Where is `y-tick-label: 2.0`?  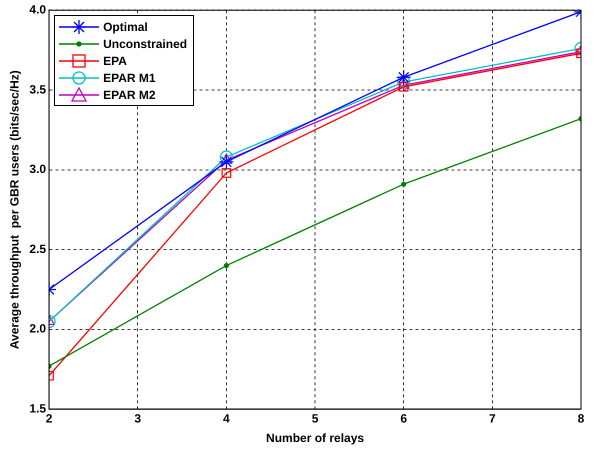 y-tick-label: 2.0 is located at coordinates (37, 329).